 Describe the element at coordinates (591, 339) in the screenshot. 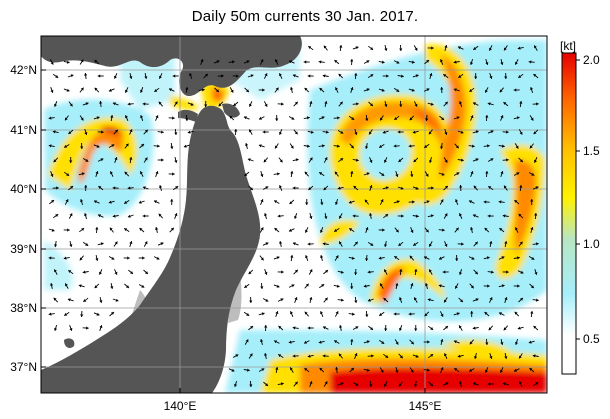

I see `colorbar-tick-0-5: 0.5` at that location.